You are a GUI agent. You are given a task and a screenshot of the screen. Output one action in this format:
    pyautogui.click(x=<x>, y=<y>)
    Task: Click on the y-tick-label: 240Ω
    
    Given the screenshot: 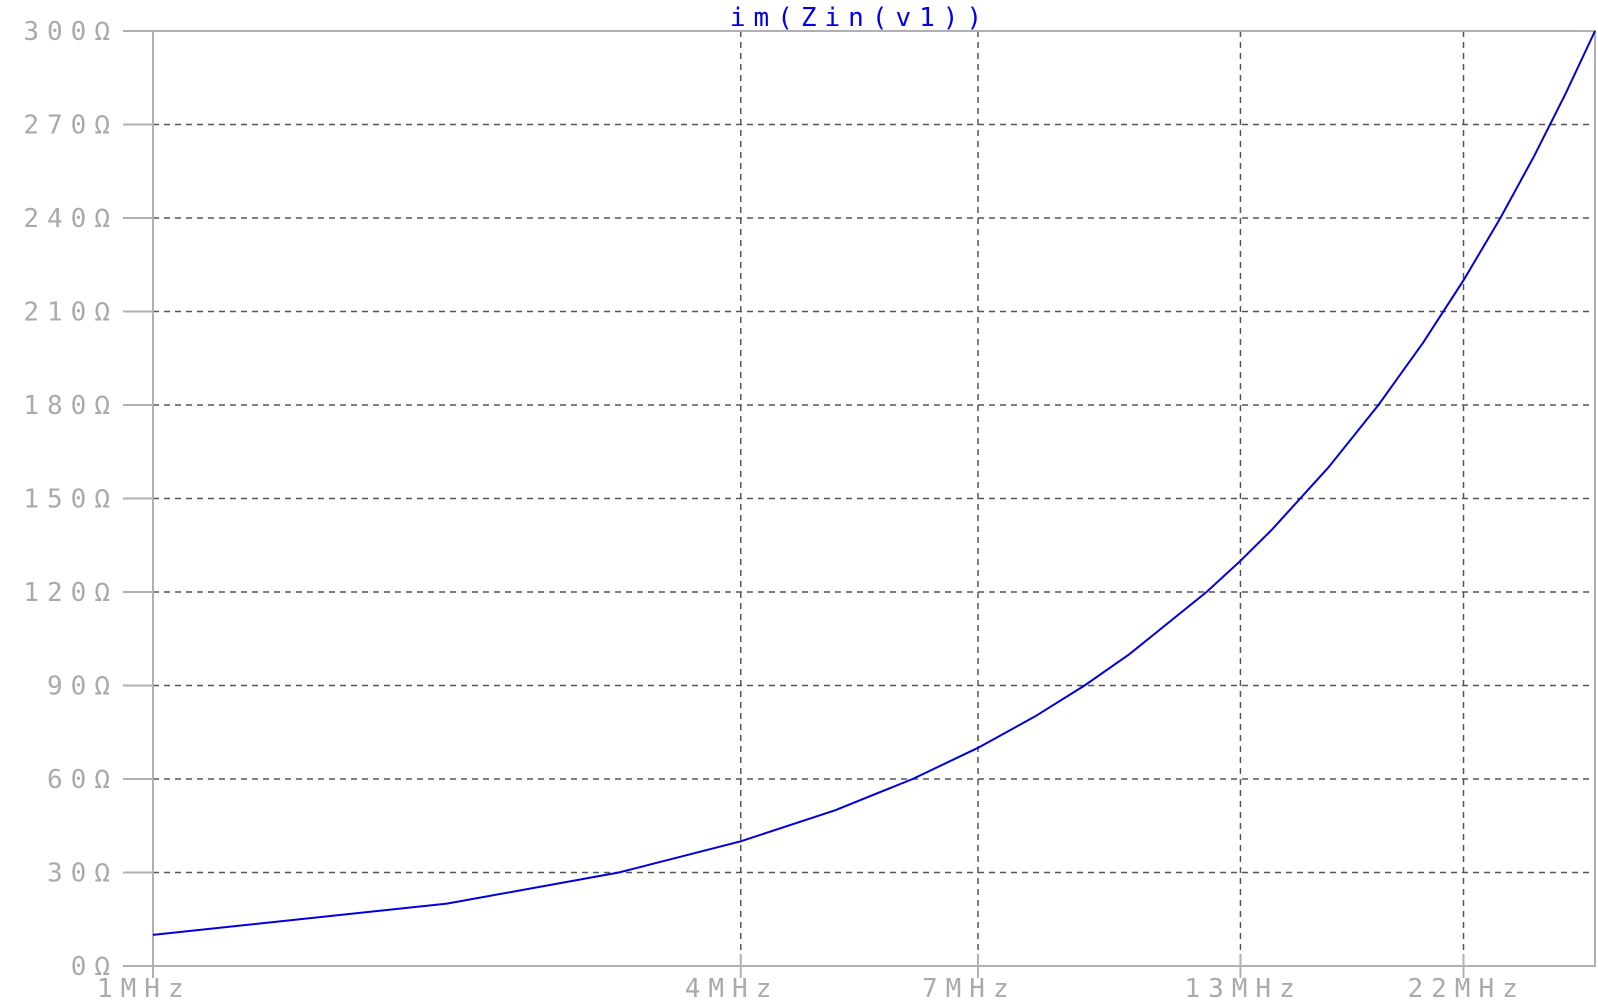 What is the action you would take?
    pyautogui.click(x=70, y=219)
    